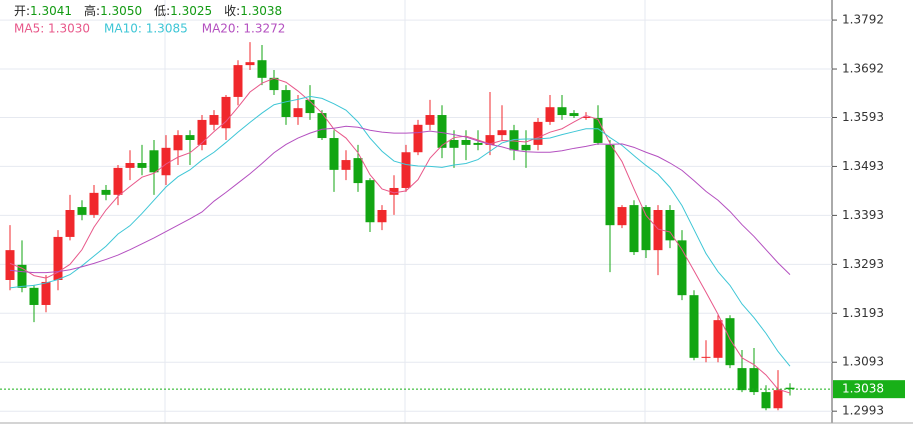 Image resolution: width=913 pixels, height=431 pixels. I want to click on y-tick-label: 1.3792, so click(863, 20).